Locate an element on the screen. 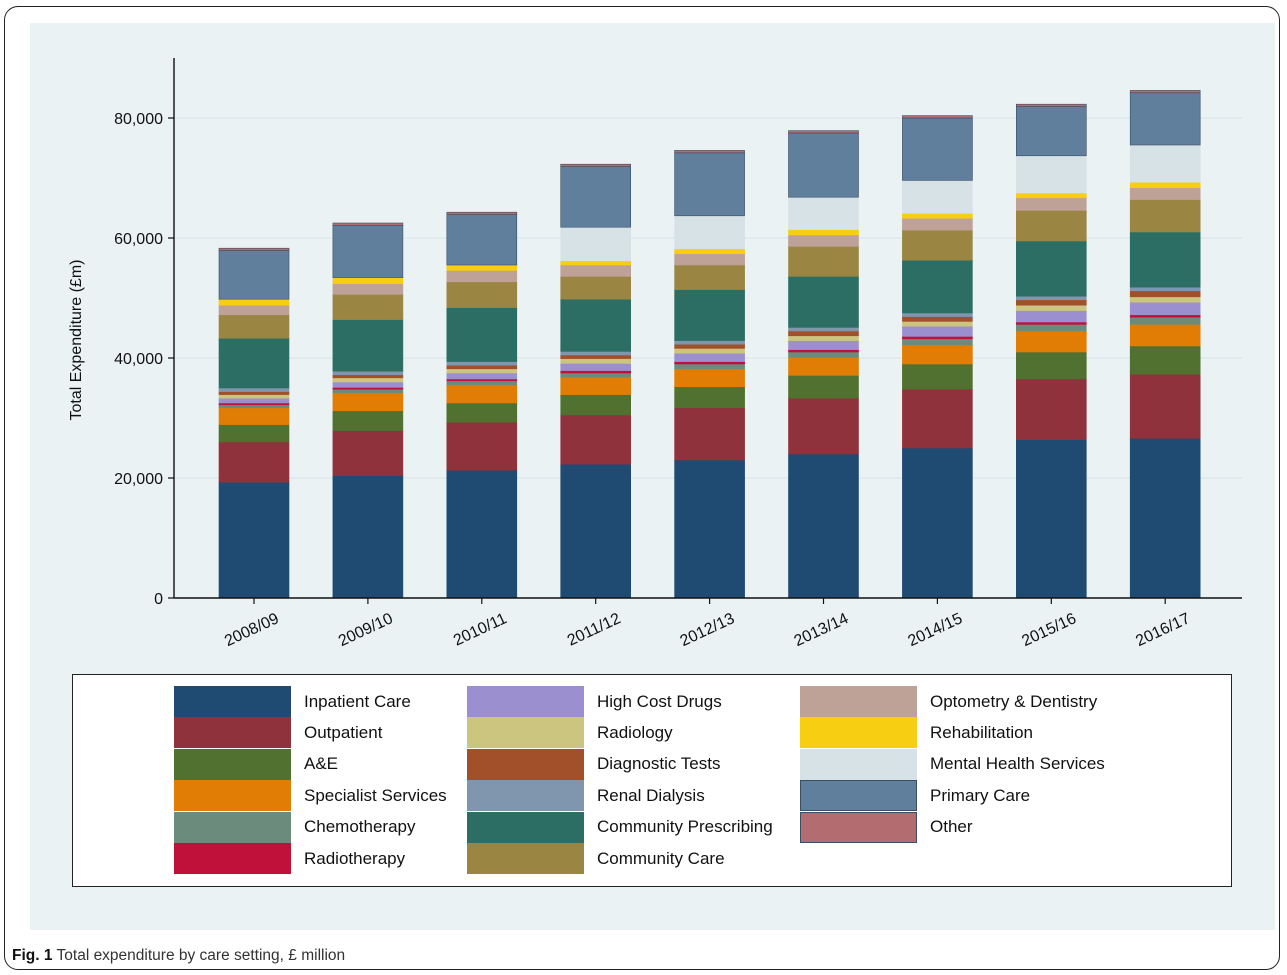  legend-item: Specialist Services is located at coordinates (310, 796).